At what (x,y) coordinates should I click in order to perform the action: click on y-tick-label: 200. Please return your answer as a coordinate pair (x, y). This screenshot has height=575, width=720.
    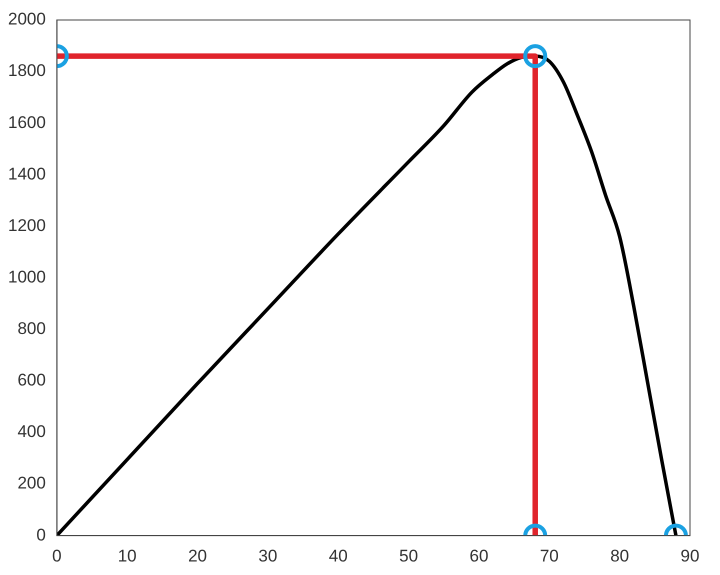
    Looking at the image, I should click on (31, 483).